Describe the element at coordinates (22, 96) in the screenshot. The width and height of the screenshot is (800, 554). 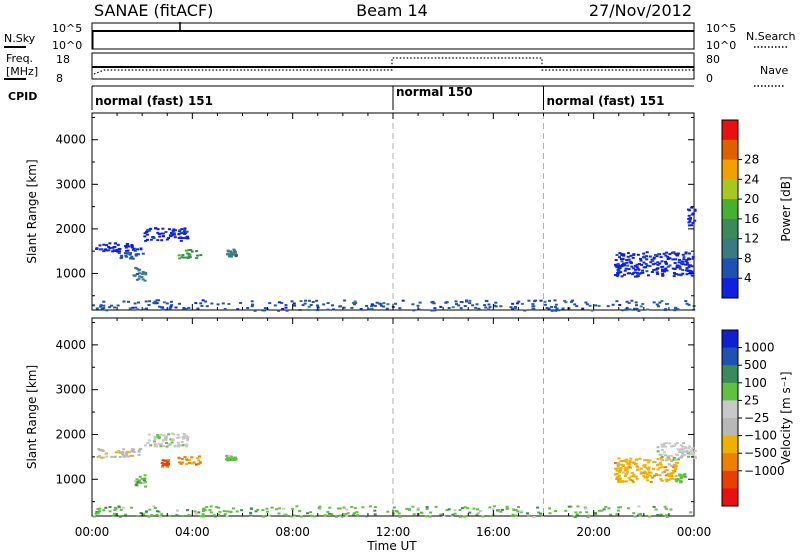
I see `cpid-label: CPID` at that location.